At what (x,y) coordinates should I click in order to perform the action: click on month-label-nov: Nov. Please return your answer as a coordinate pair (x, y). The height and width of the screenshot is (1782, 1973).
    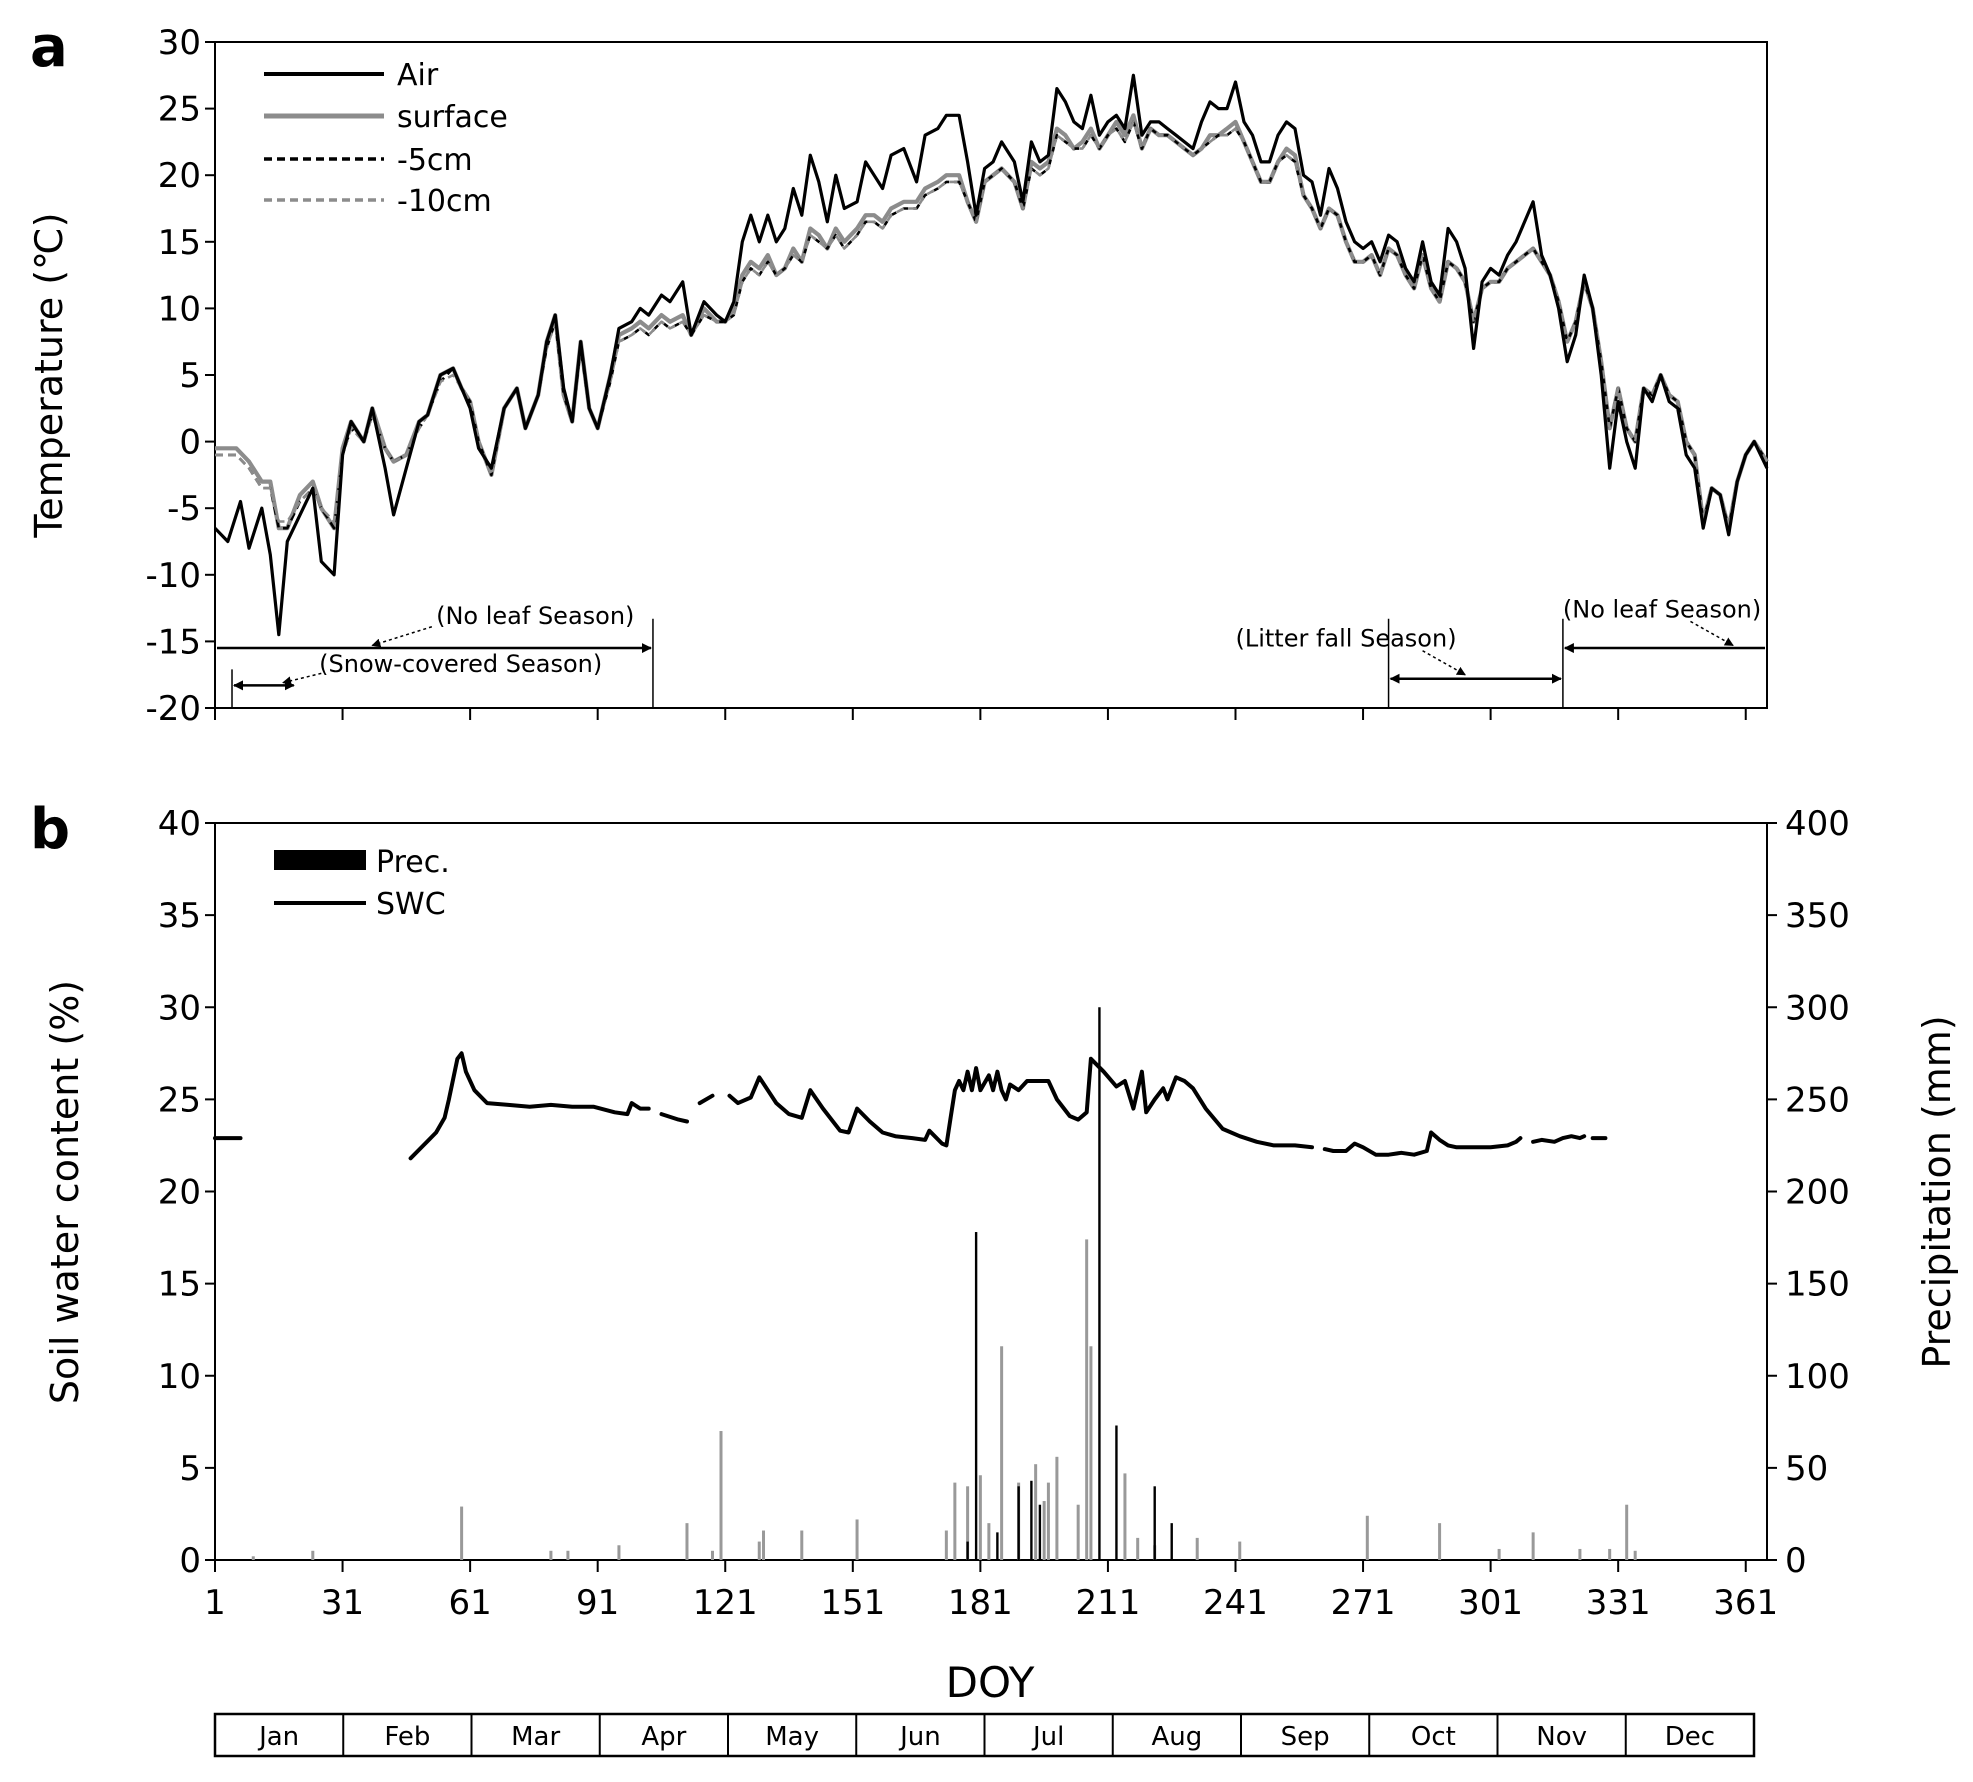
    Looking at the image, I should click on (1561, 1737).